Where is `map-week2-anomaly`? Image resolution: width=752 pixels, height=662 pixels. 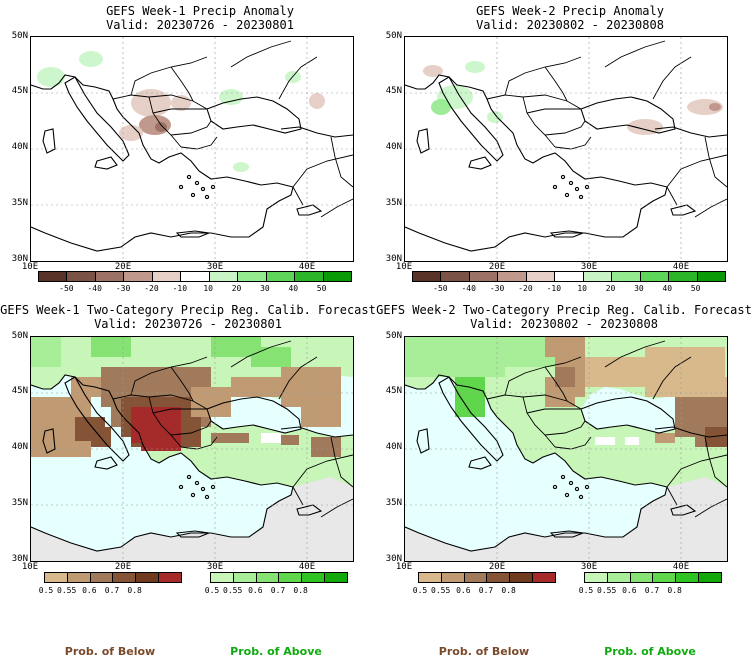
map-week2-anomaly is located at coordinates (566, 149).